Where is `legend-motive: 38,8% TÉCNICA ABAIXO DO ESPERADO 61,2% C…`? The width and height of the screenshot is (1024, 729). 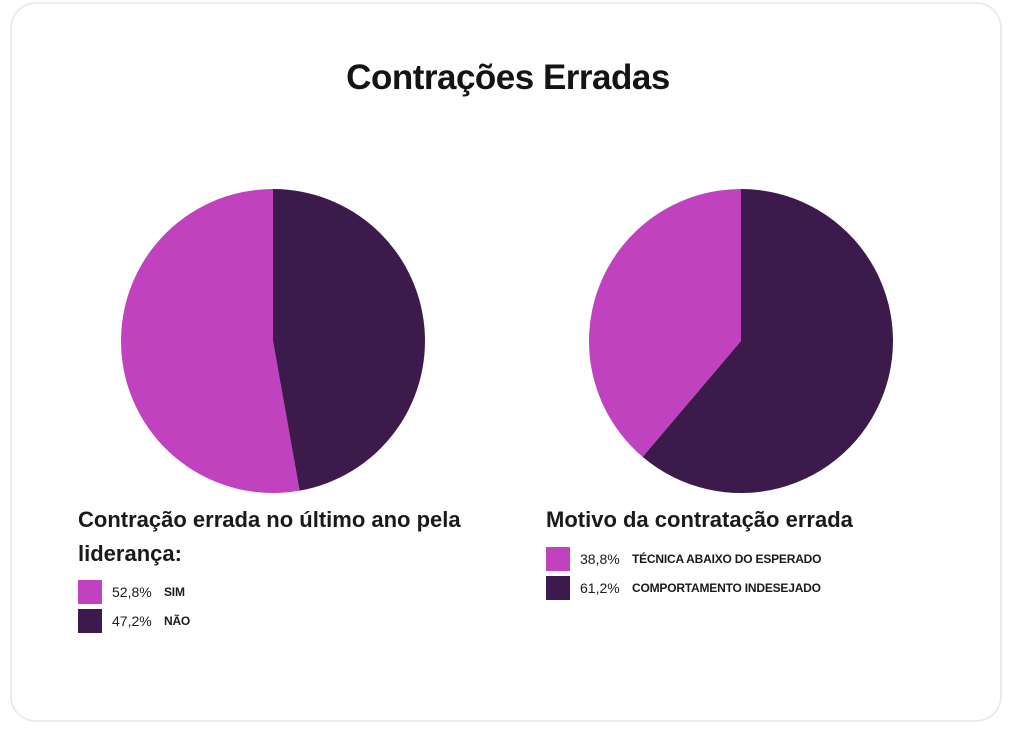
legend-motive: 38,8% TÉCNICA ABAIXO DO ESPERADO 61,2% C… is located at coordinates (683, 576).